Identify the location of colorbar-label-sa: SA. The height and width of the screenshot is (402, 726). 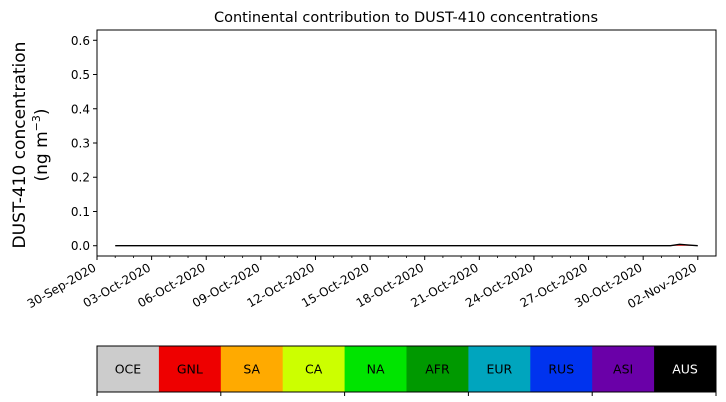
(251, 369).